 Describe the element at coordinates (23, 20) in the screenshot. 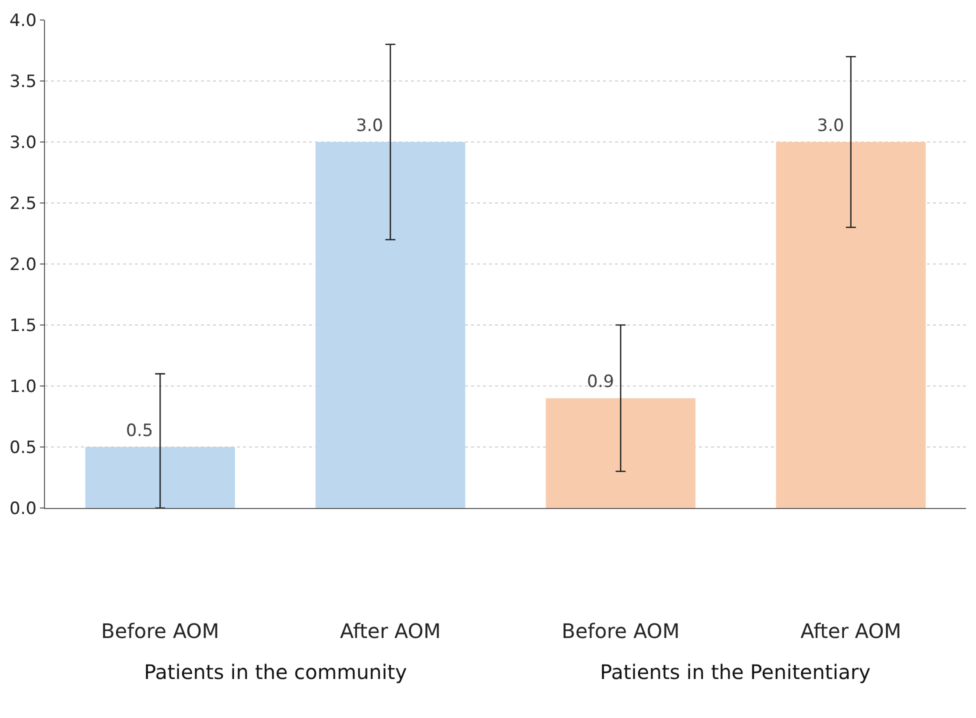

I see `y-tick-label: 4.0` at that location.